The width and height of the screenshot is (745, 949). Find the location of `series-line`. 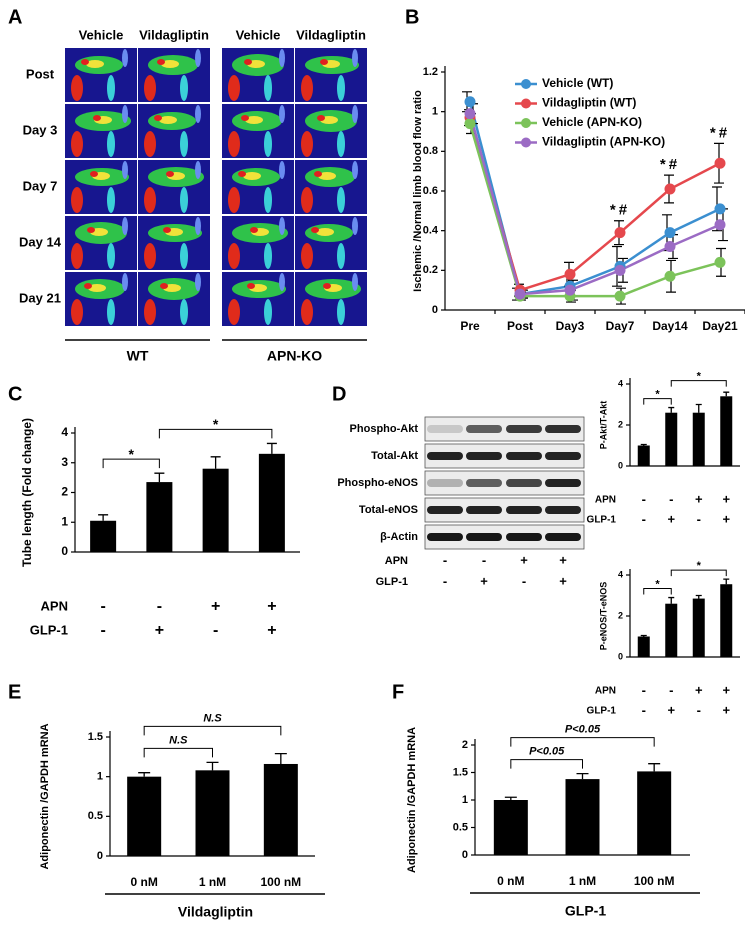

series-line is located at coordinates (594, 198).